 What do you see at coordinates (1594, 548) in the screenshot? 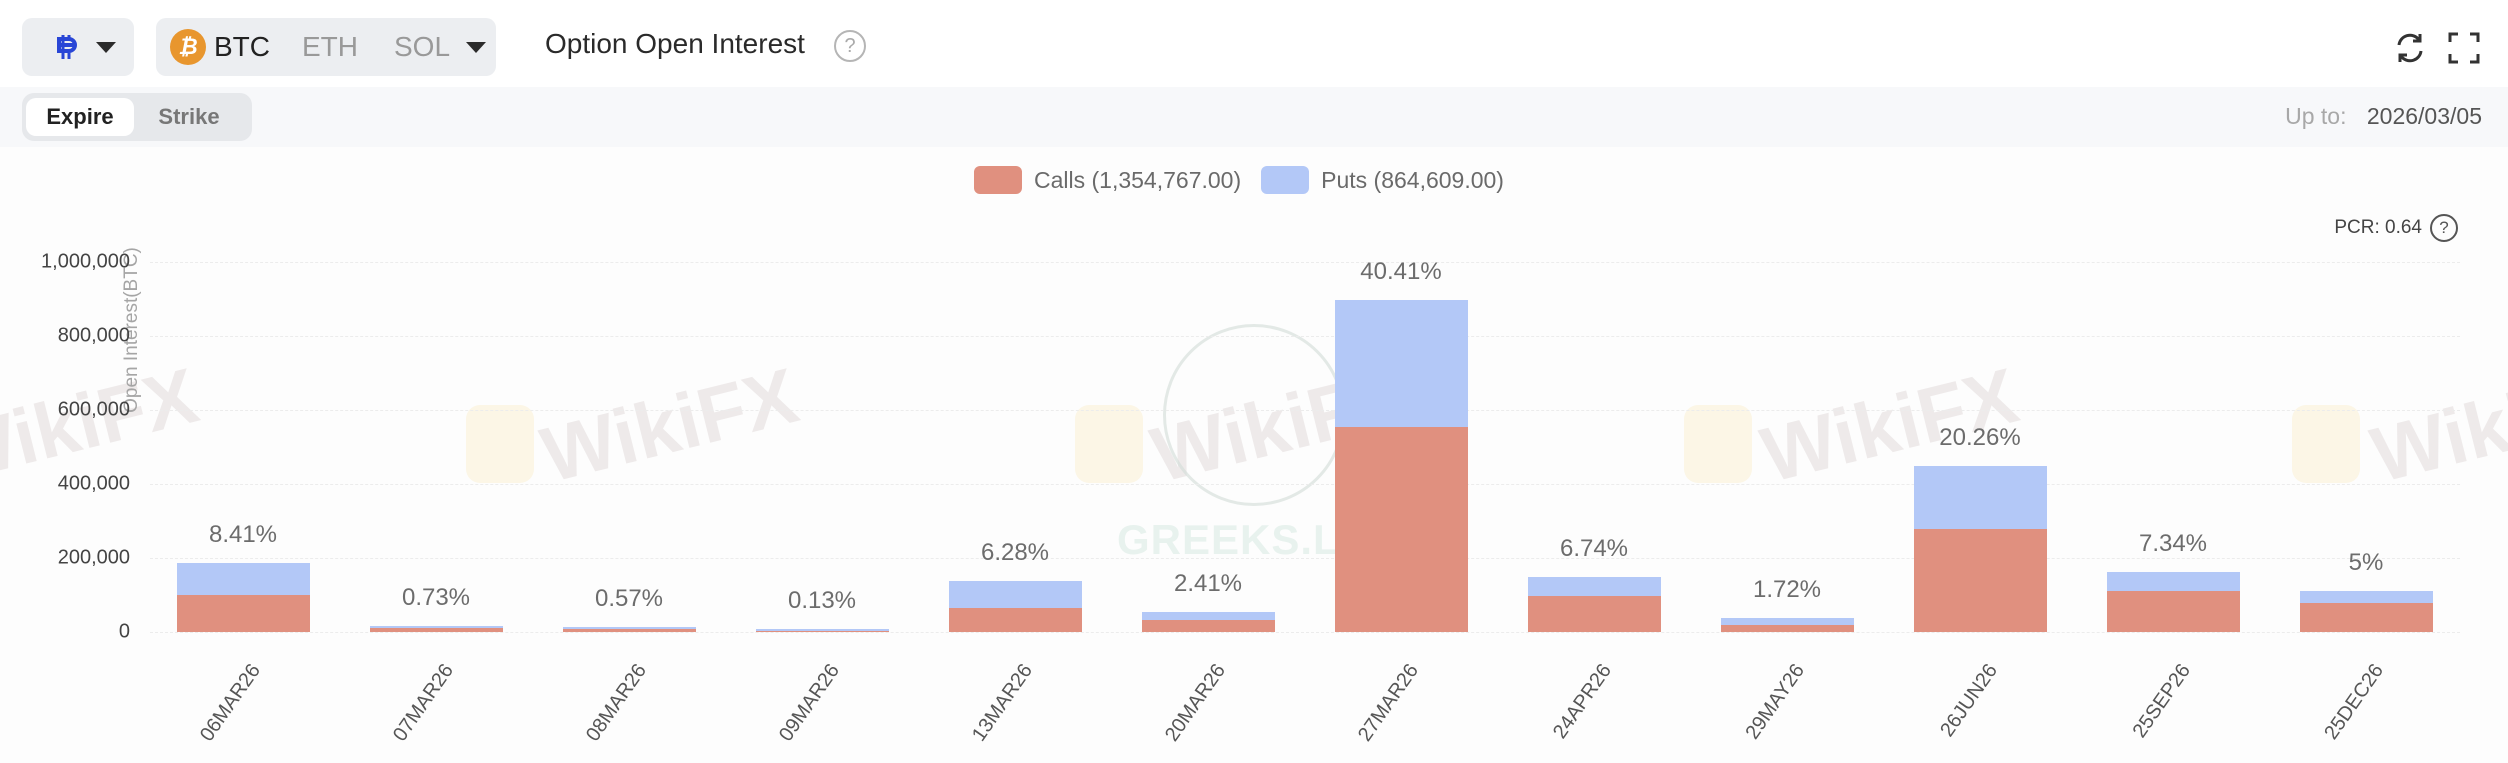
I see `percent-label: 6.74%` at bounding box center [1594, 548].